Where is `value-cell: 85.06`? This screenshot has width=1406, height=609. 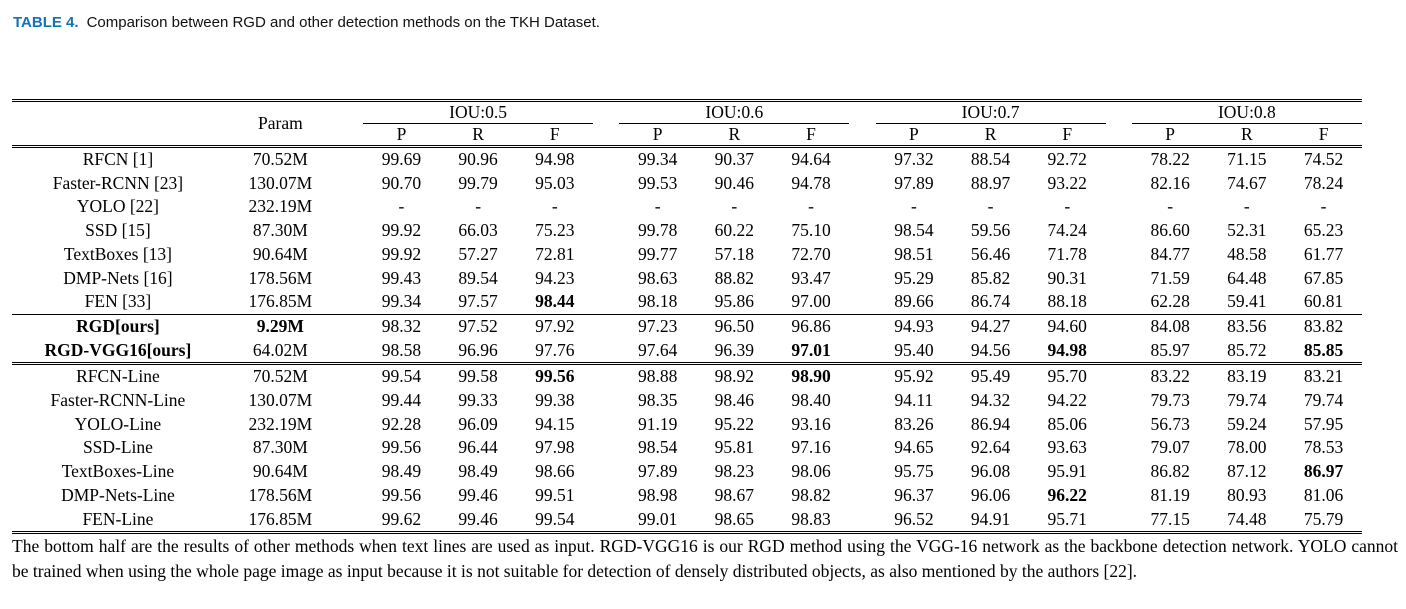
value-cell: 85.06 is located at coordinates (1067, 423).